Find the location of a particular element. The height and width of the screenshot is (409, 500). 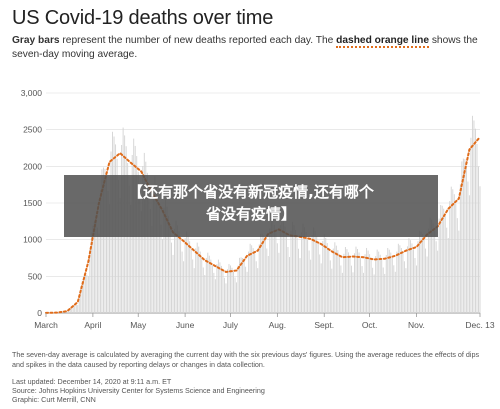

x-tick-label: Dec. 13 is located at coordinates (480, 325).